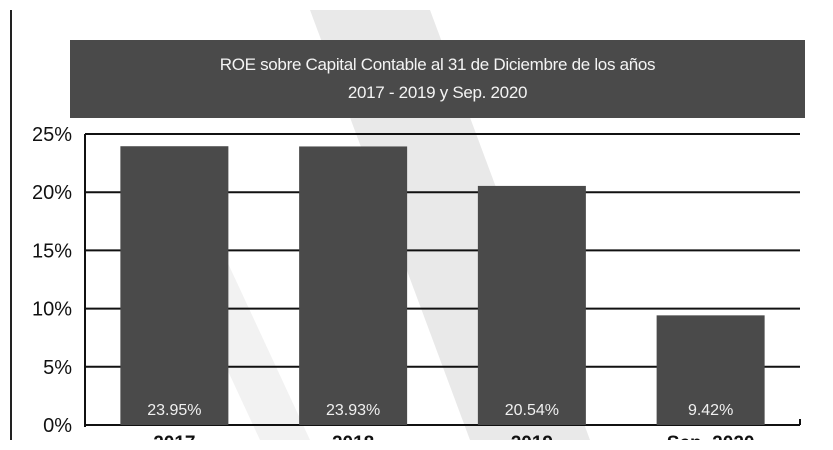  I want to click on y-tick-label: 5%, so click(57, 368).